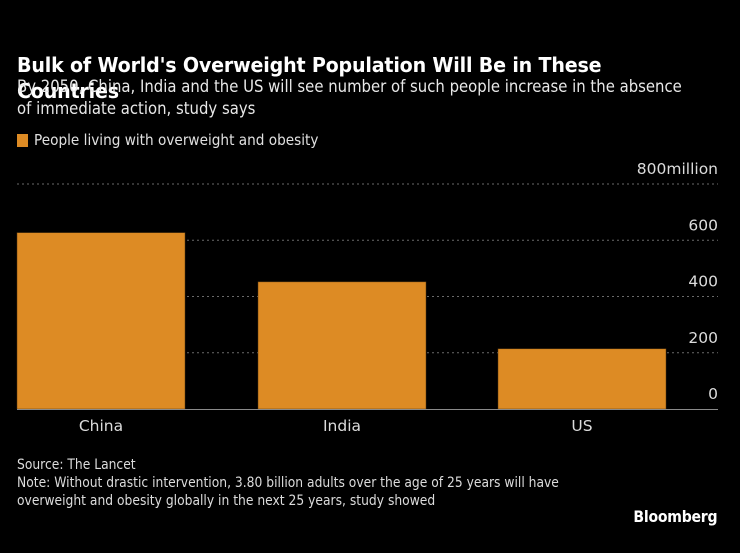  I want to click on x-tick-label: China, so click(101, 426).